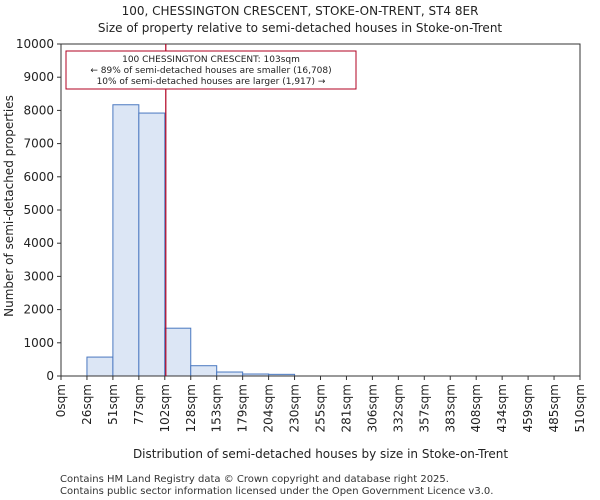  What do you see at coordinates (9, 206) in the screenshot?
I see `y-axis-label: Number of semi-detached properties` at bounding box center [9, 206].